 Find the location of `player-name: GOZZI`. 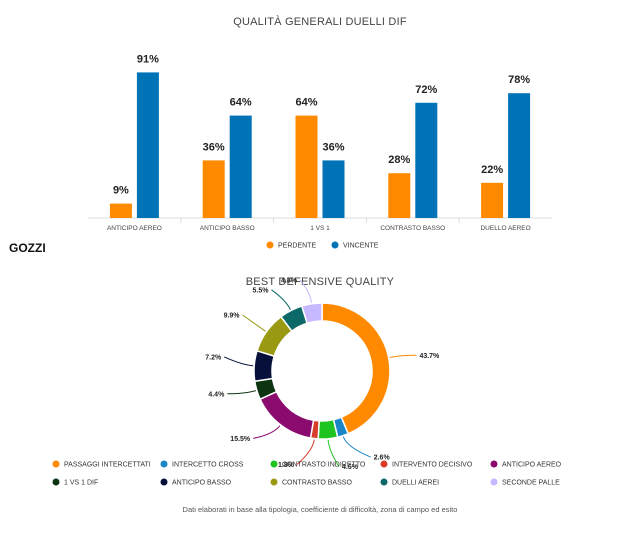

player-name: GOZZI is located at coordinates (27, 248).